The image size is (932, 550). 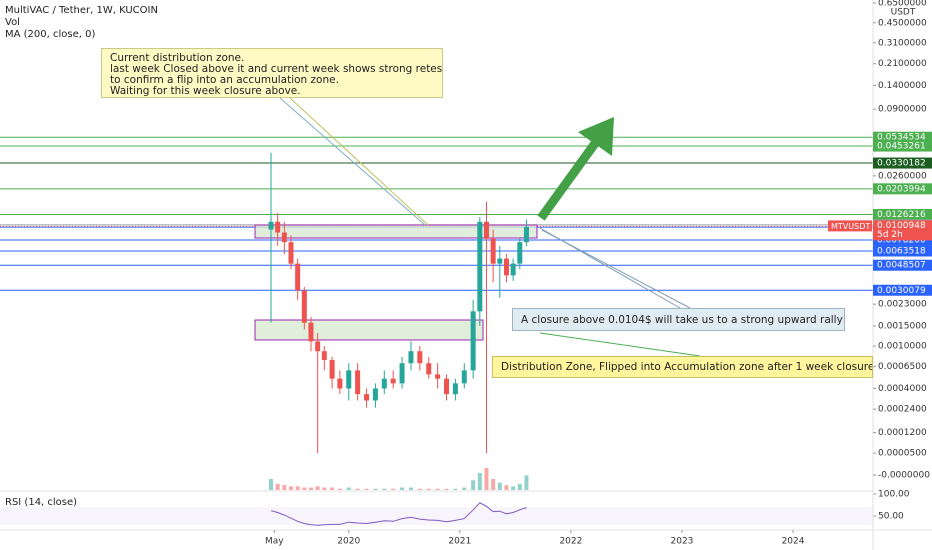 I want to click on y-tick-label: 0.6500000, so click(x=902, y=4).